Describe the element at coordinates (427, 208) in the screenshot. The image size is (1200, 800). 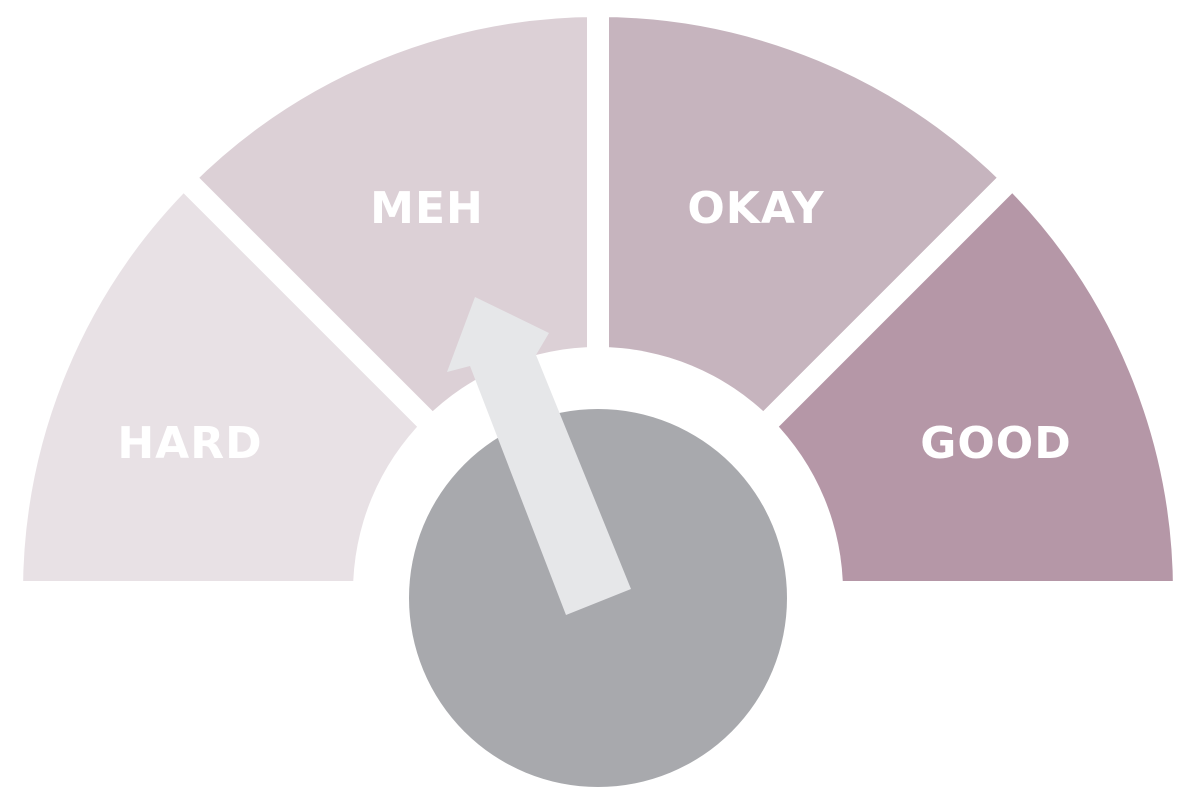
I see `segment-label-meh: MEH` at that location.